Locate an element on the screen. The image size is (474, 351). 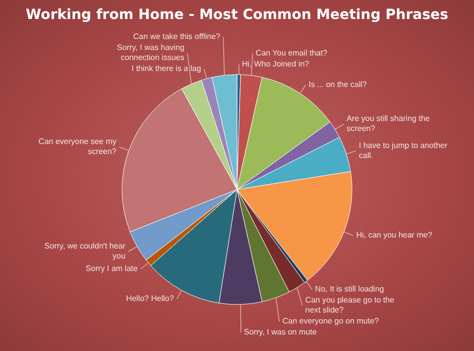
slice-label: Sorry, I was on mute is located at coordinates (281, 331).